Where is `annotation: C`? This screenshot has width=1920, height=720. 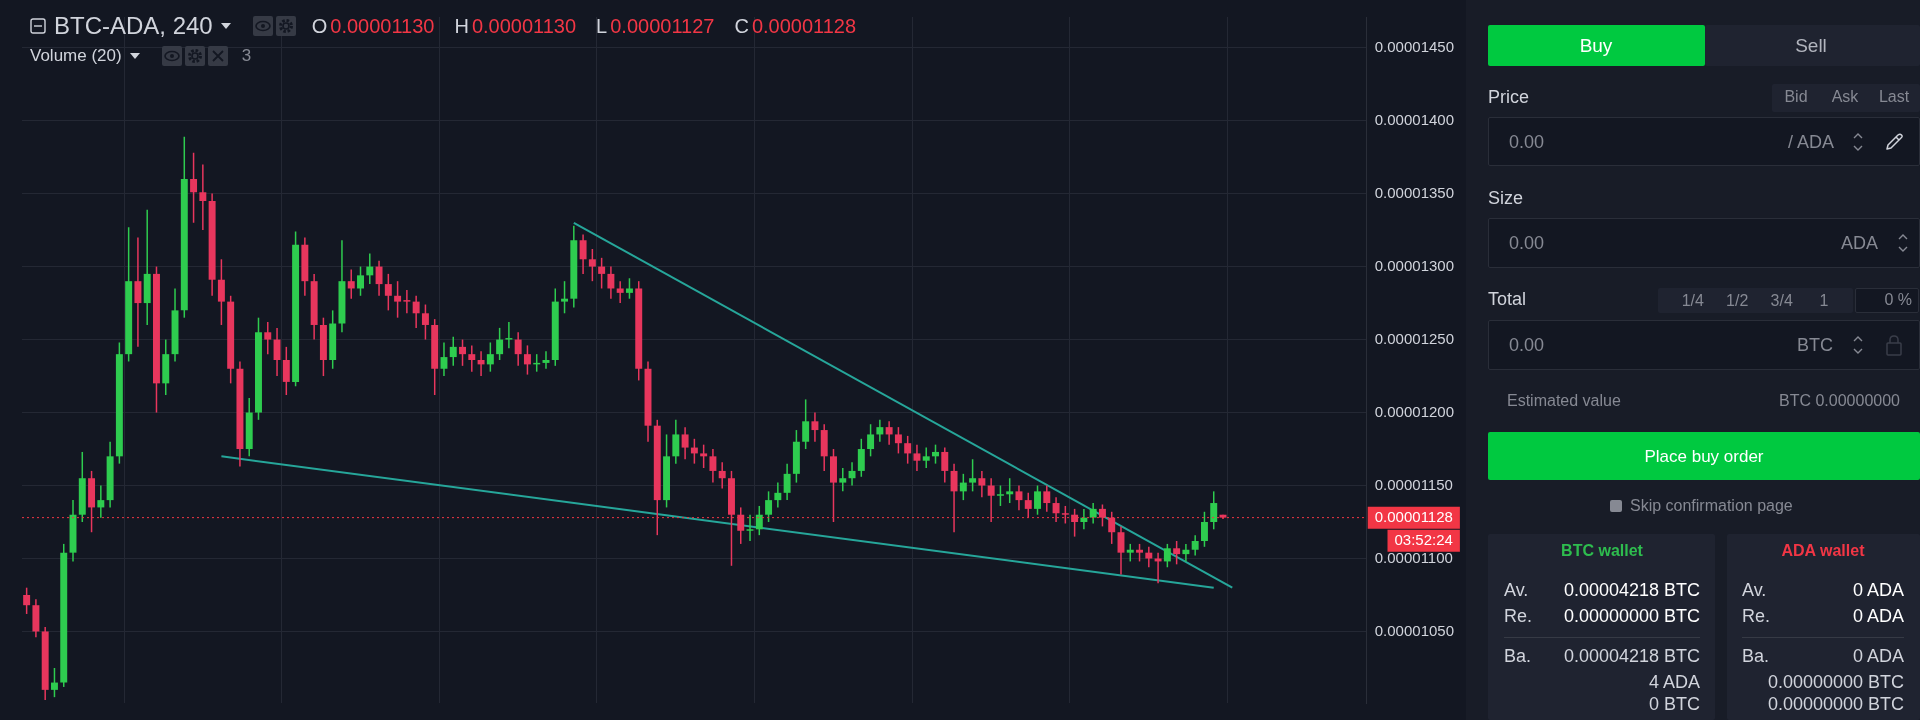 annotation: C is located at coordinates (741, 25).